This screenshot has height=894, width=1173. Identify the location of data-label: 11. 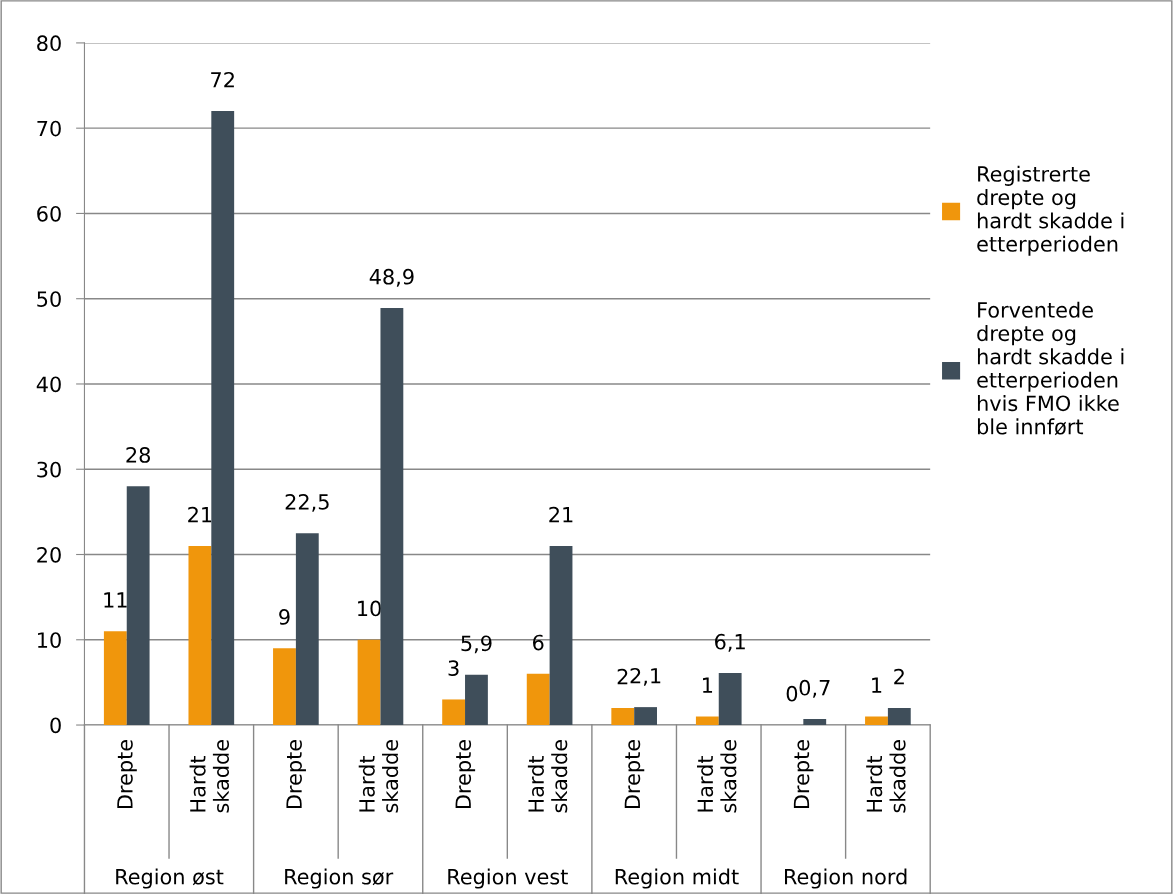
(115, 600).